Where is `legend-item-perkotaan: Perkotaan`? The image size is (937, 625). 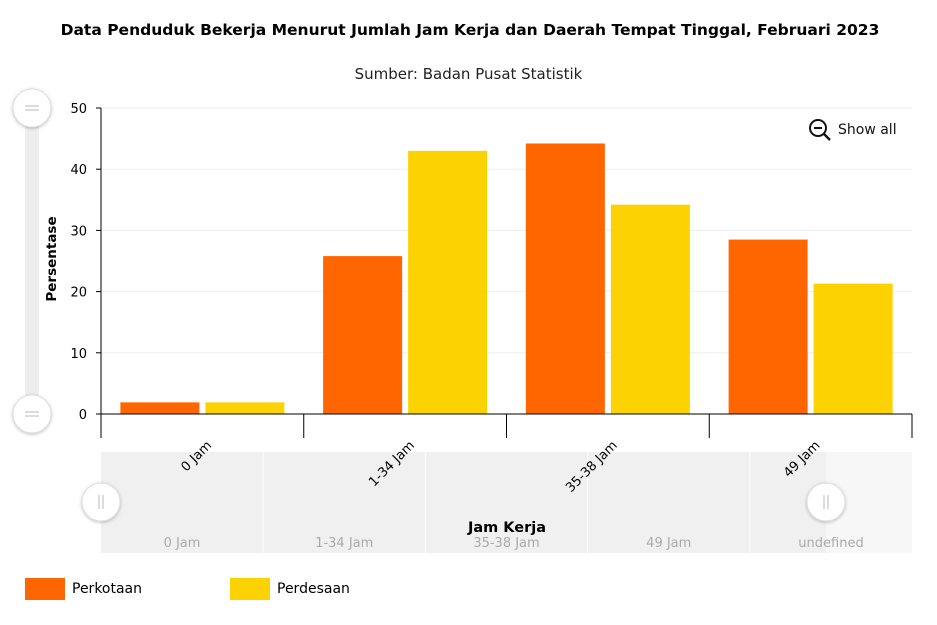 legend-item-perkotaan: Perkotaan is located at coordinates (127, 589).